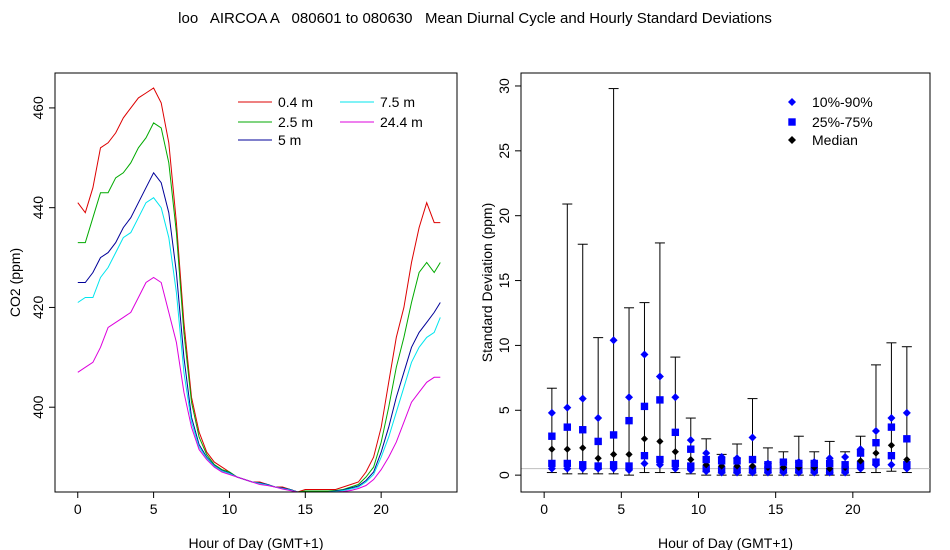  What do you see at coordinates (729, 406) in the screenshot?
I see `percentile-markers` at bounding box center [729, 406].